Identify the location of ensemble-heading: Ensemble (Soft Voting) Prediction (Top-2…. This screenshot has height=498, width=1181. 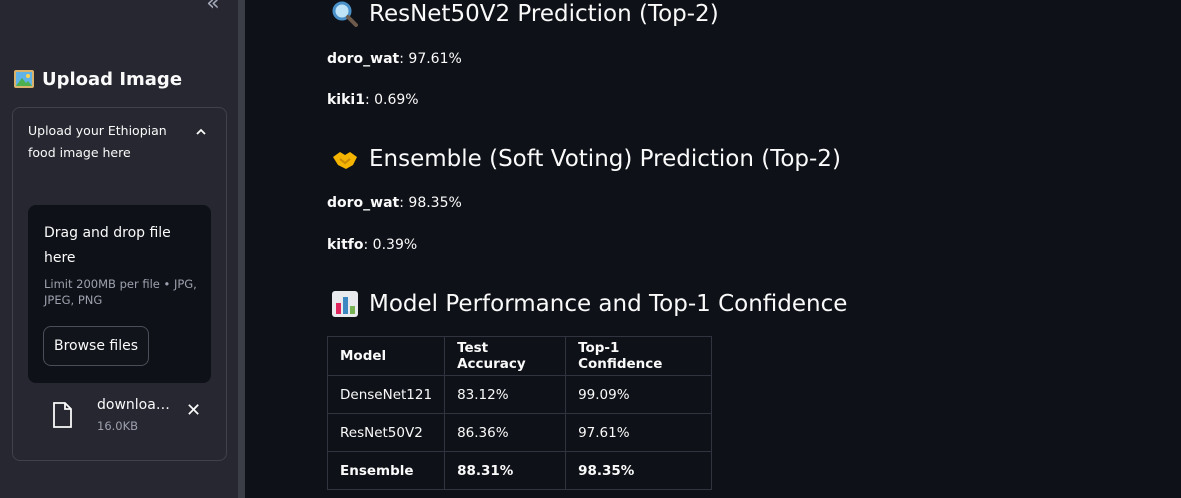
(586, 159).